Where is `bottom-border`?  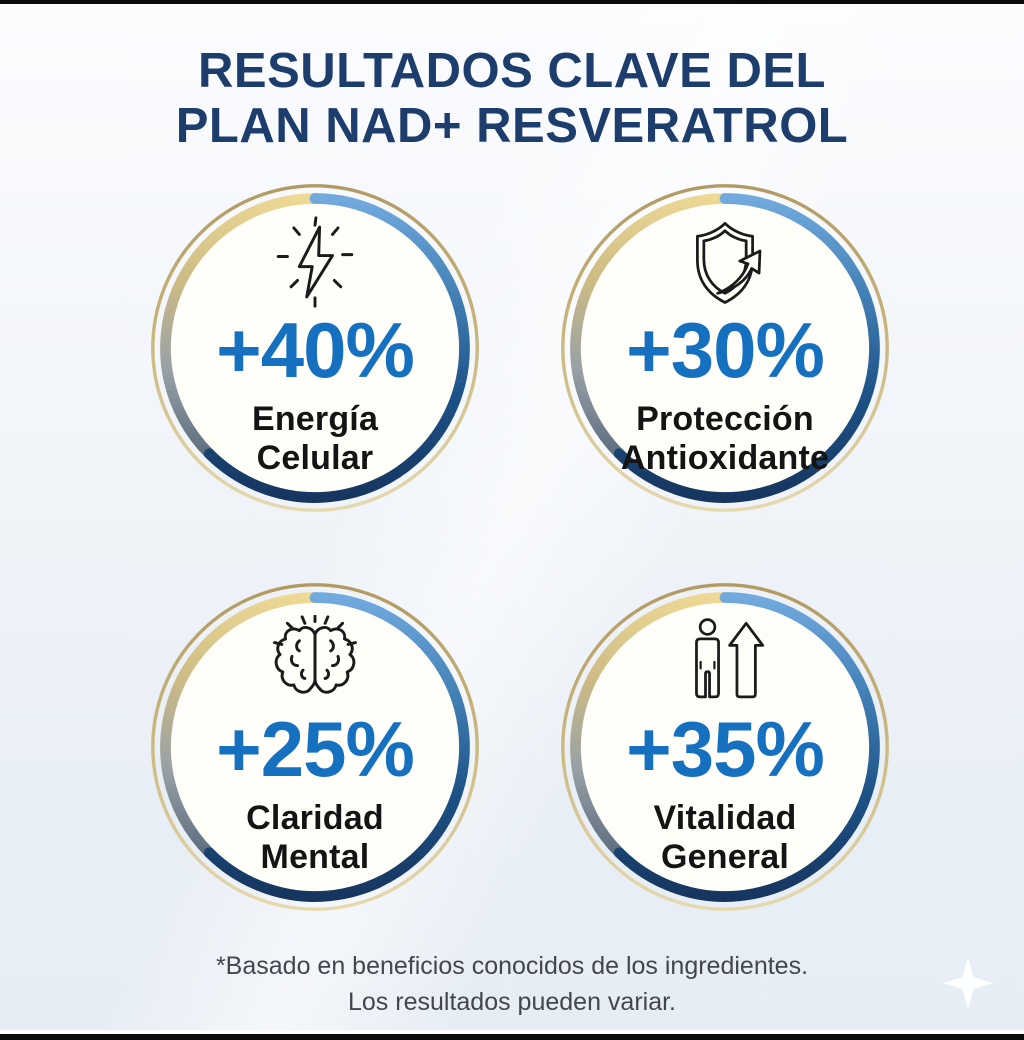 bottom-border is located at coordinates (512, 1035).